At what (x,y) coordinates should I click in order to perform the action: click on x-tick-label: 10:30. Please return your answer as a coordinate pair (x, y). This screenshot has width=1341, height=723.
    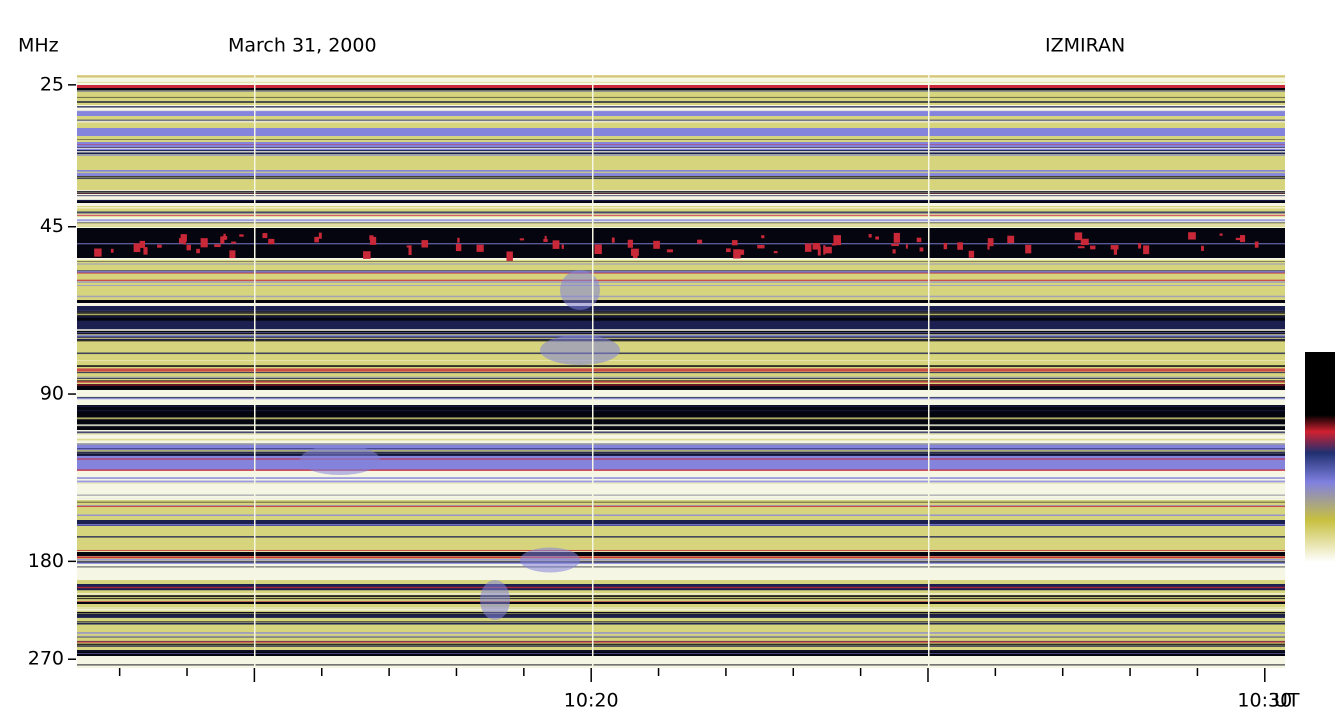
    Looking at the image, I should click on (1264, 701).